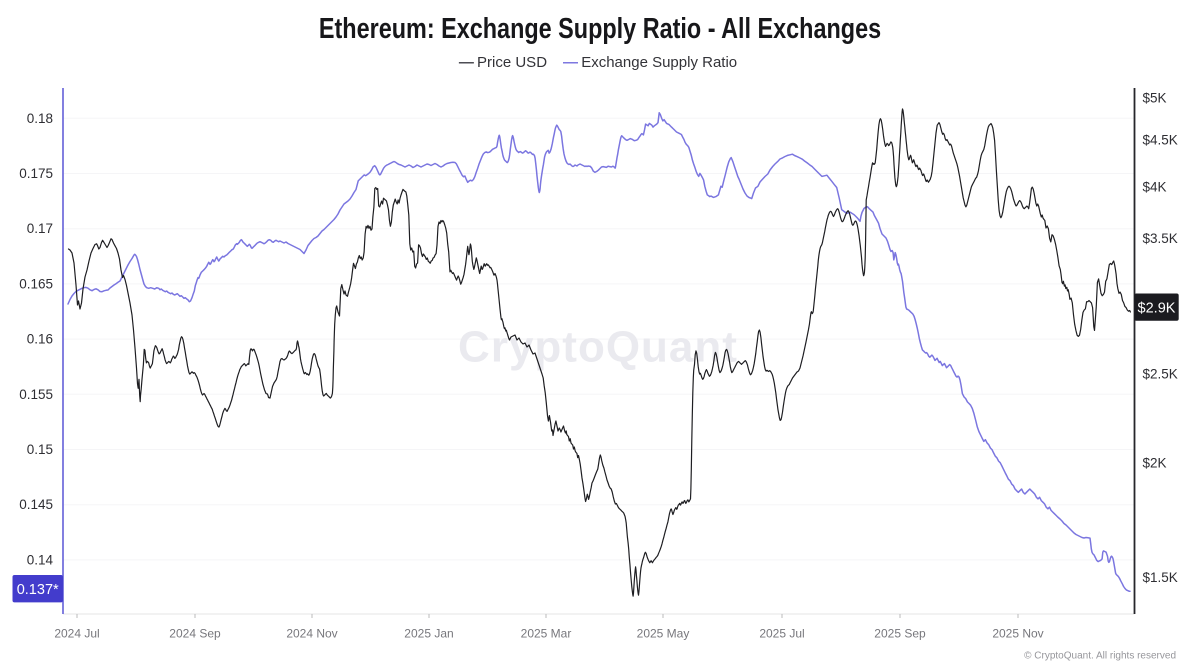 The width and height of the screenshot is (1200, 669). What do you see at coordinates (40, 118) in the screenshot?
I see `svg-text: 0.18` at bounding box center [40, 118].